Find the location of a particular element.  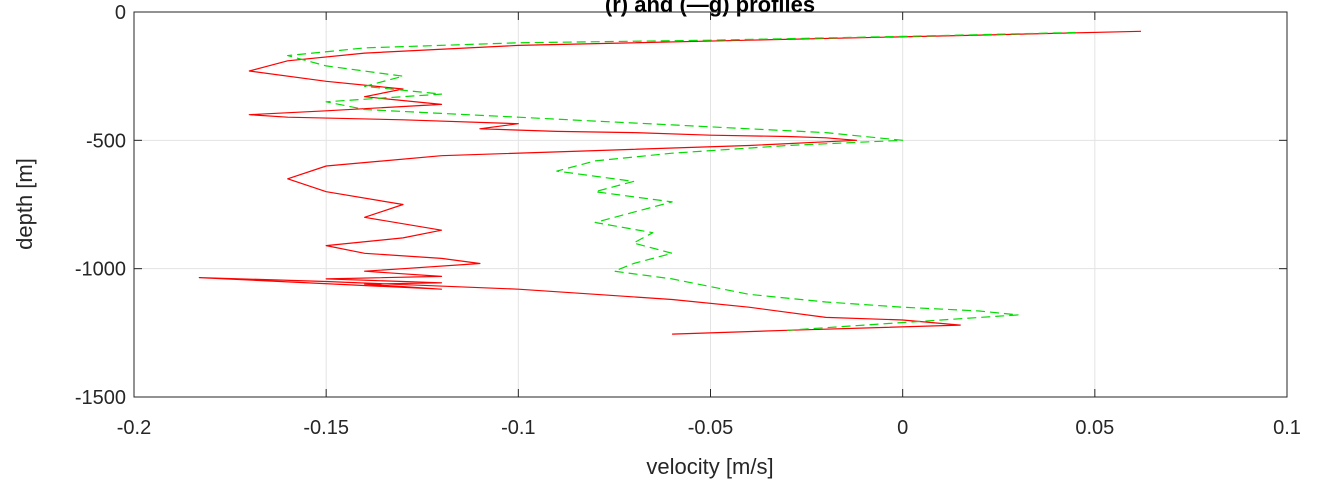

x-tick-label: 0 is located at coordinates (902, 428).